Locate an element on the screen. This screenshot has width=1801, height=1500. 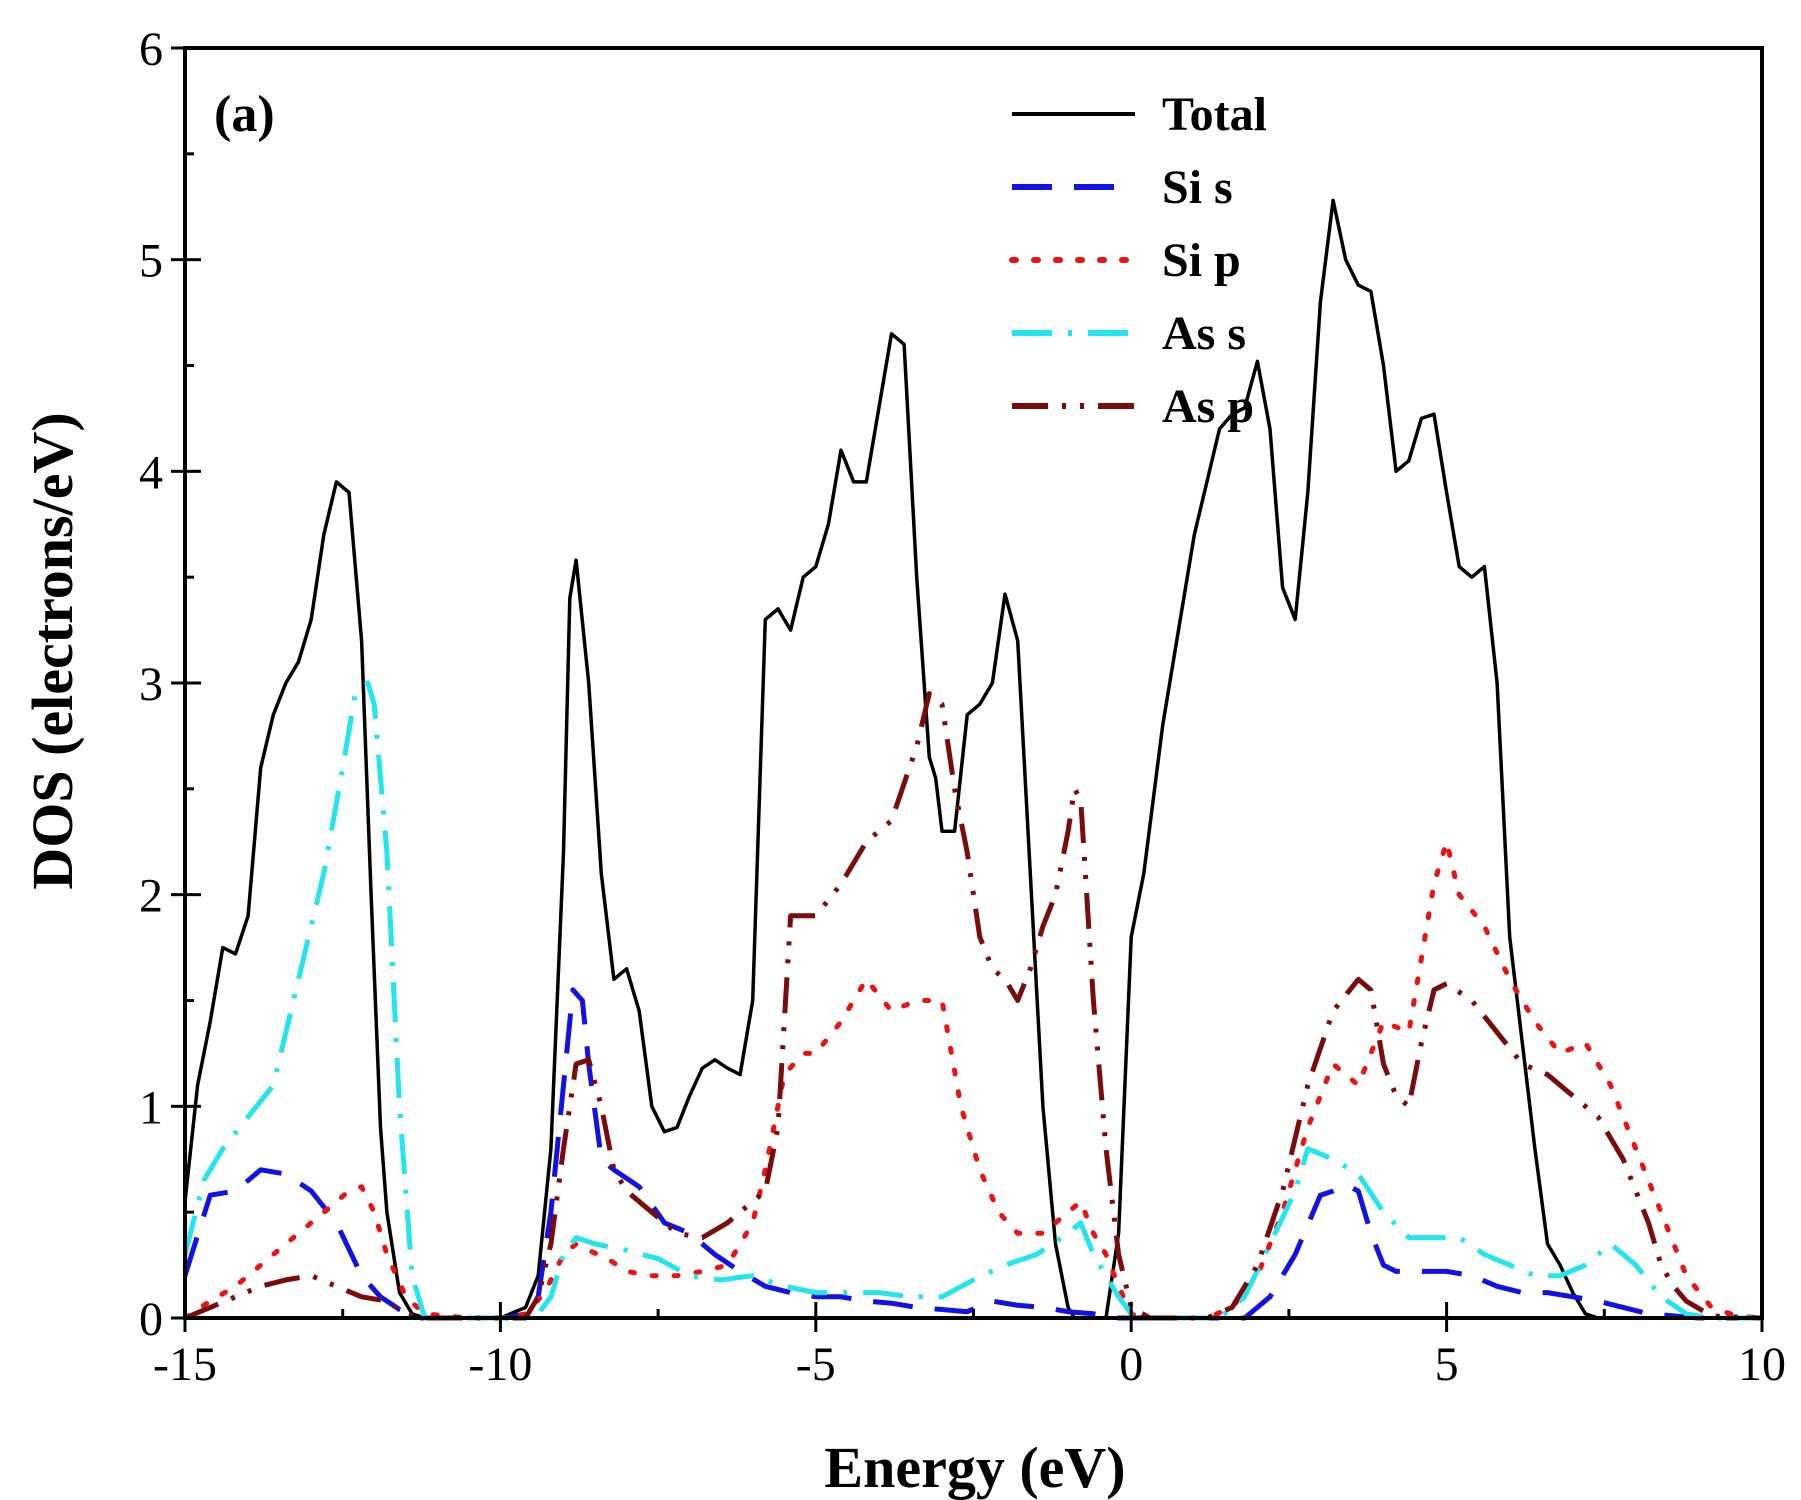
y-axis-title: DOS (electrons/eV) is located at coordinates (52, 650).